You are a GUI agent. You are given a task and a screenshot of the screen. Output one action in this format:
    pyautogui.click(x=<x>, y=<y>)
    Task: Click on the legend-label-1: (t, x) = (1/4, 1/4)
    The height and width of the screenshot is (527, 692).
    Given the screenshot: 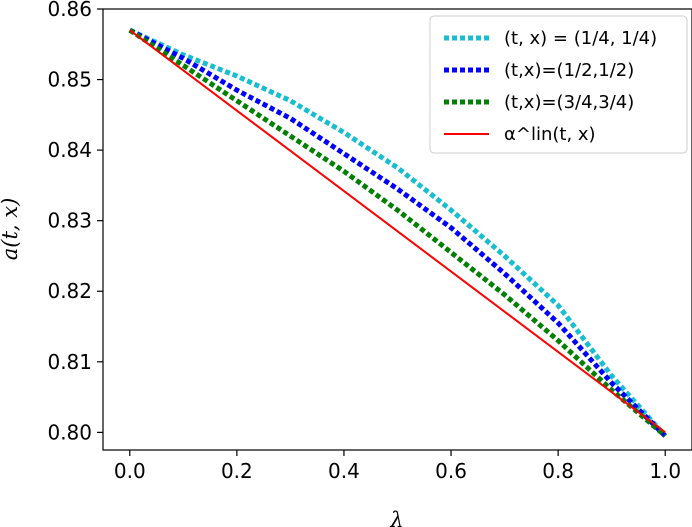 What is the action you would take?
    pyautogui.click(x=580, y=38)
    